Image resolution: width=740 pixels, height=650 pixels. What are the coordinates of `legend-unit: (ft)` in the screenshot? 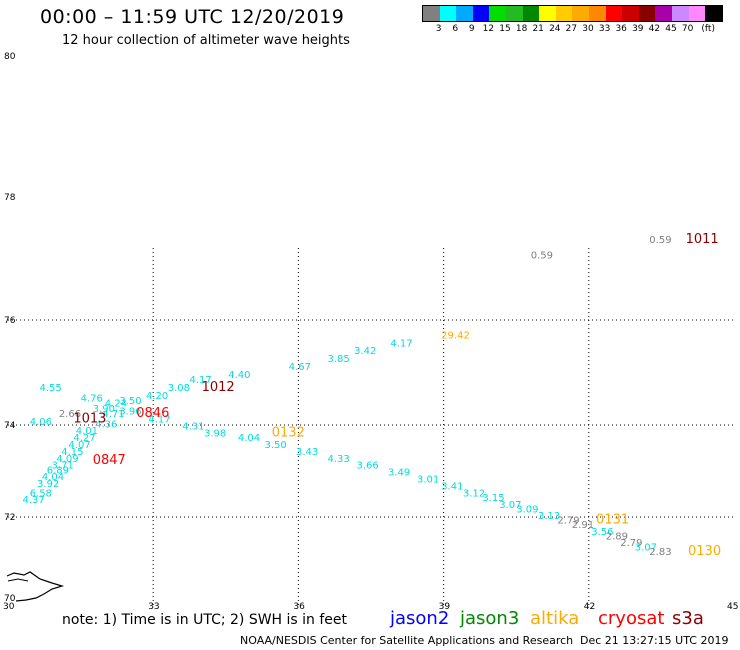 It's located at (708, 29).